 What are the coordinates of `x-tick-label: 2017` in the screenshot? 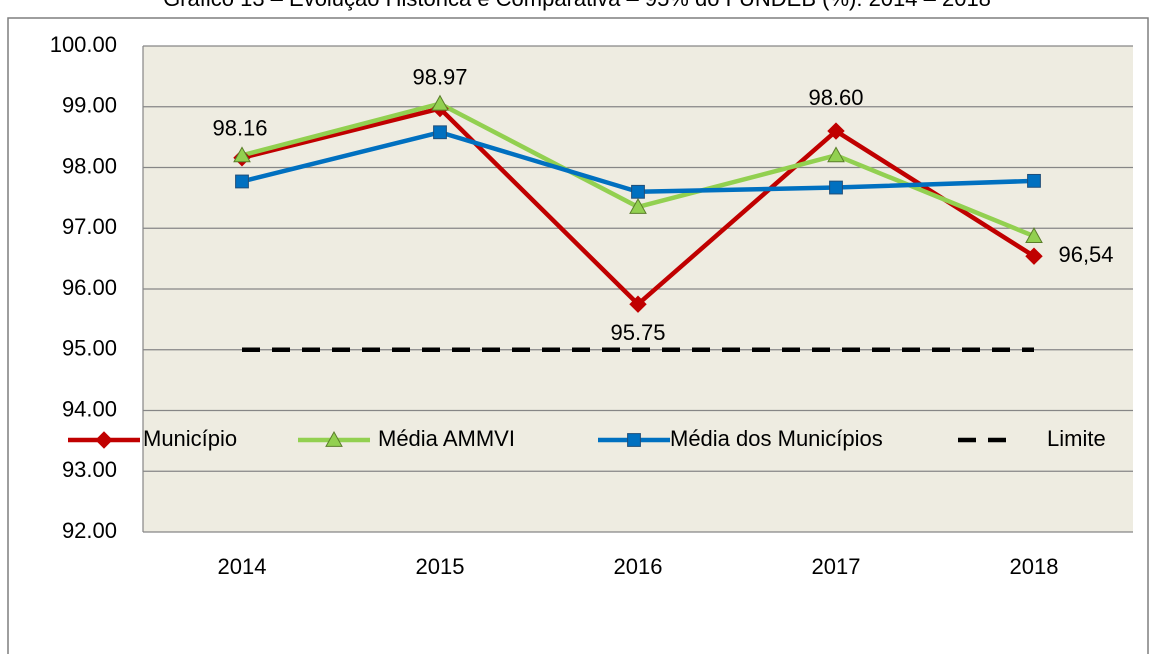 It's located at (836, 566).